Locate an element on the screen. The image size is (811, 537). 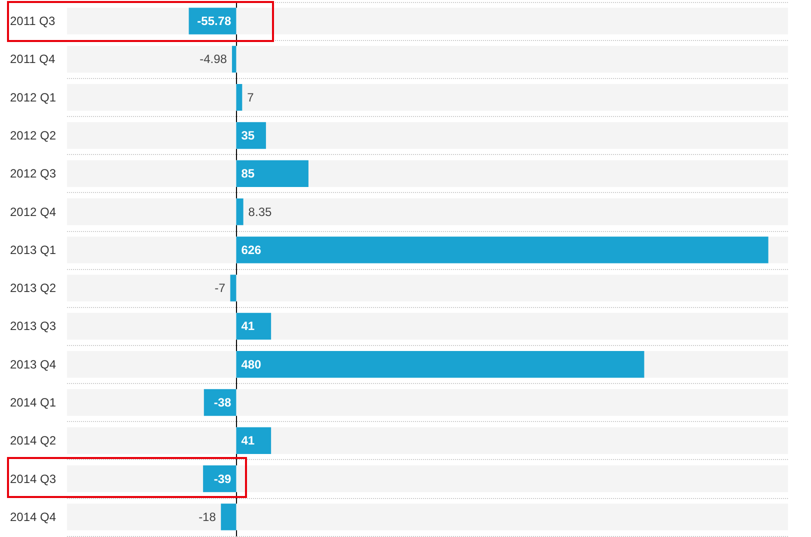
y-tick-label: 2012 Q1 is located at coordinates (33, 97).